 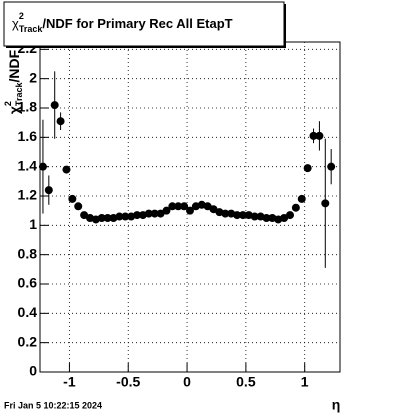 I want to click on title-symbol: χ, so click(x=15, y=23).